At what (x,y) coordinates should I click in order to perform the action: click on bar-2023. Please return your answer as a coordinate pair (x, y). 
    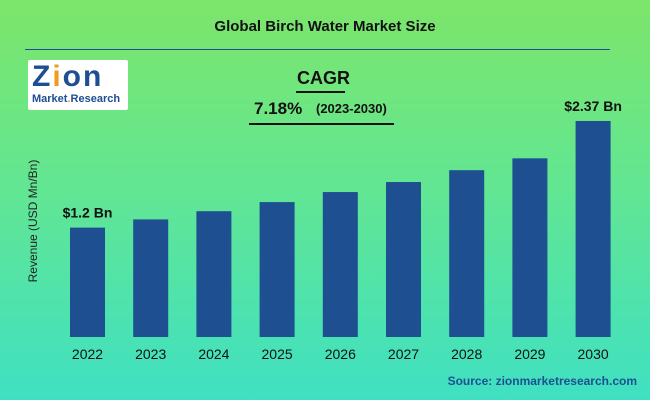
    Looking at the image, I should click on (151, 278).